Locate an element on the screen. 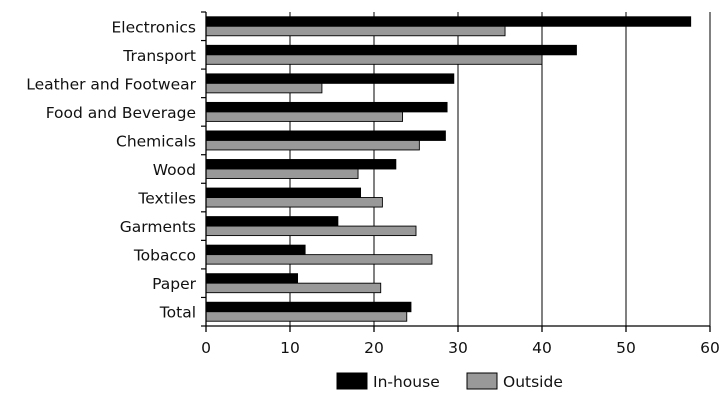 Image resolution: width=720 pixels, height=400 pixels. legend: In-house Outside is located at coordinates (449, 381).